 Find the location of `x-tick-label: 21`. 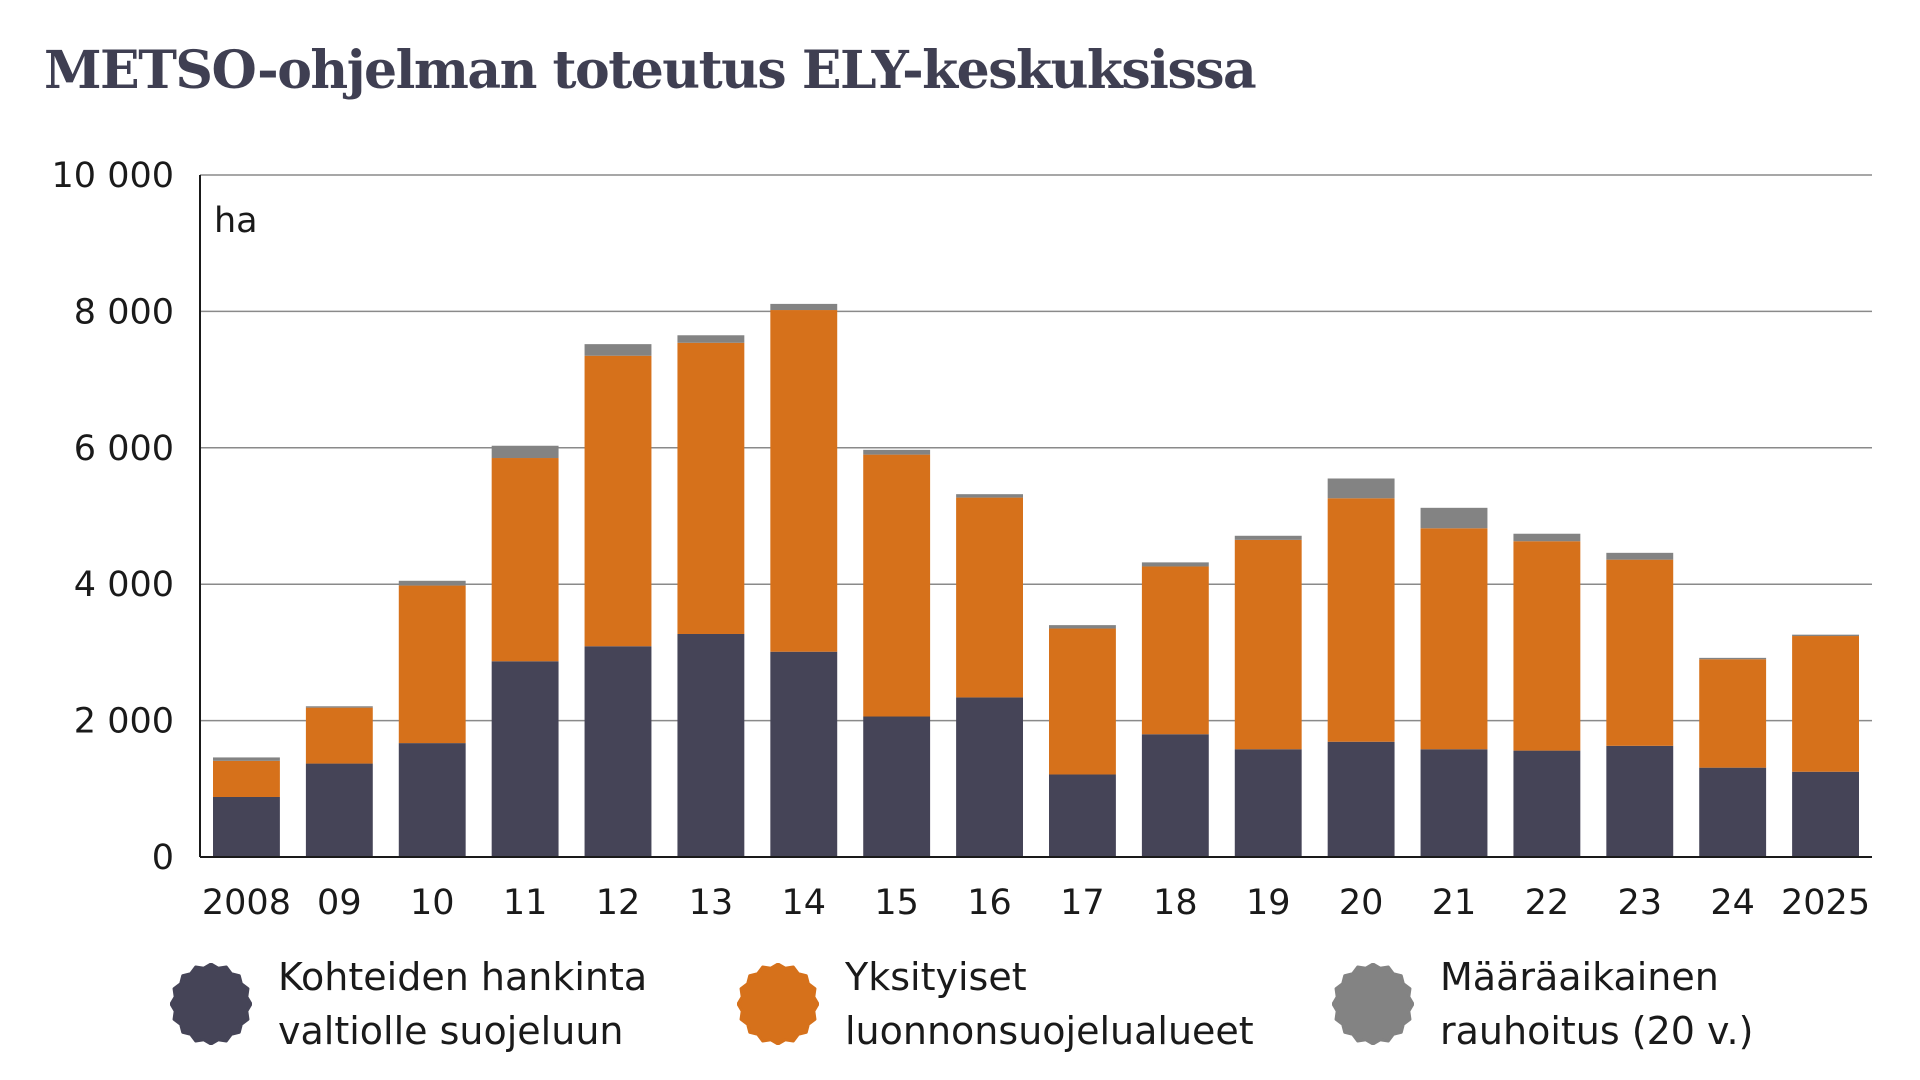

x-tick-label: 21 is located at coordinates (1454, 903).